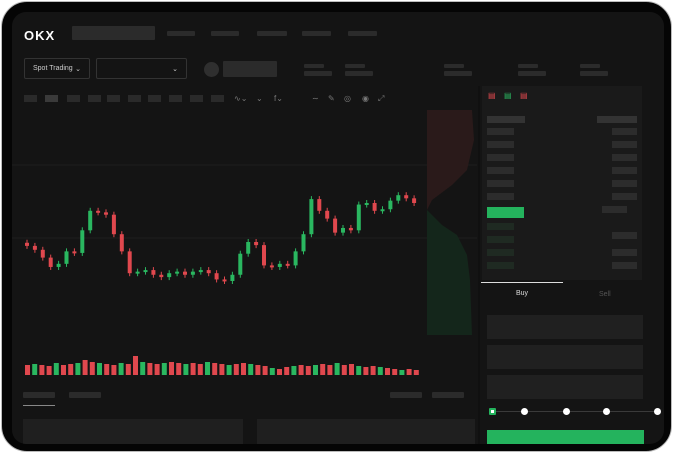 The image size is (673, 453). I want to click on chart-type-icon: ⌄, so click(259, 98).